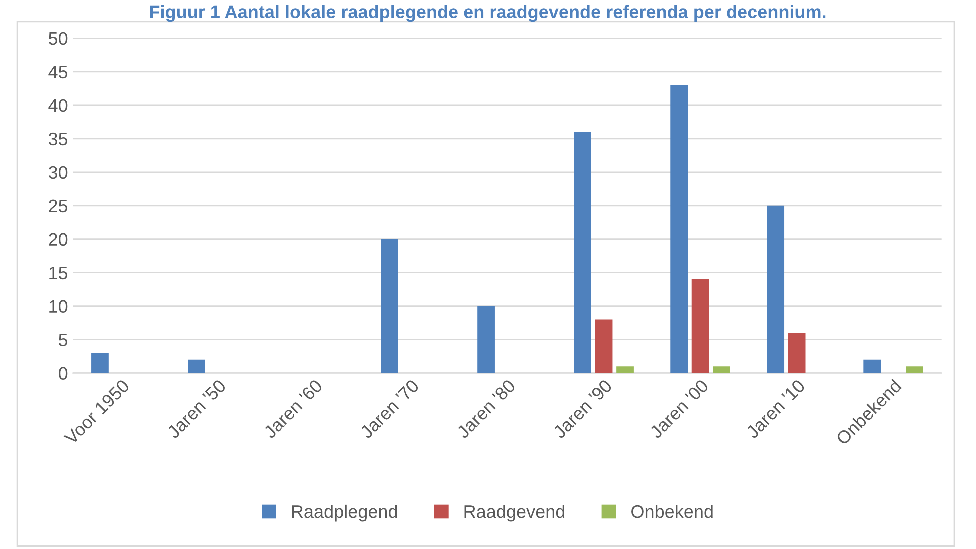 This screenshot has height=549, width=976. Describe the element at coordinates (345, 513) in the screenshot. I see `legend-label: Raadplegend` at that location.